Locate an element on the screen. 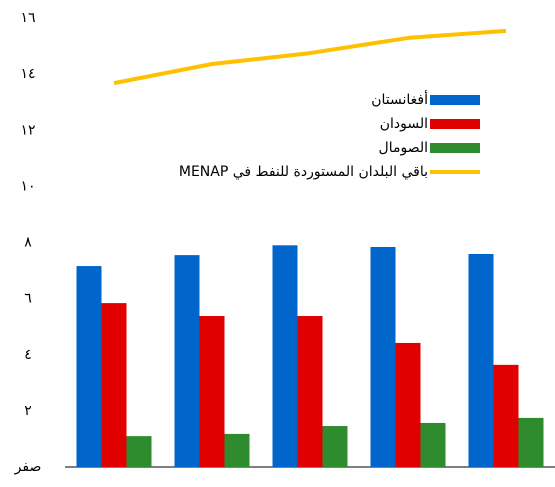 This screenshot has height=487, width=555. y-tick-label: ٨ is located at coordinates (28, 243).